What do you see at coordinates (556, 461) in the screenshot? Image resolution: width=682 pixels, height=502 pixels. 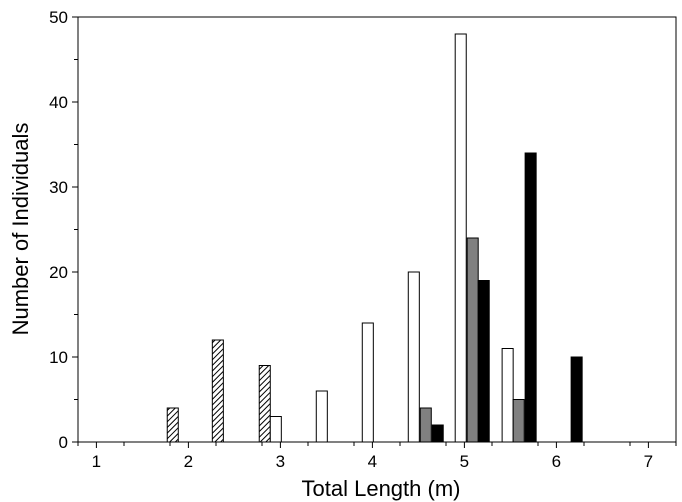 I see `x-tick-label: 6` at bounding box center [556, 461].